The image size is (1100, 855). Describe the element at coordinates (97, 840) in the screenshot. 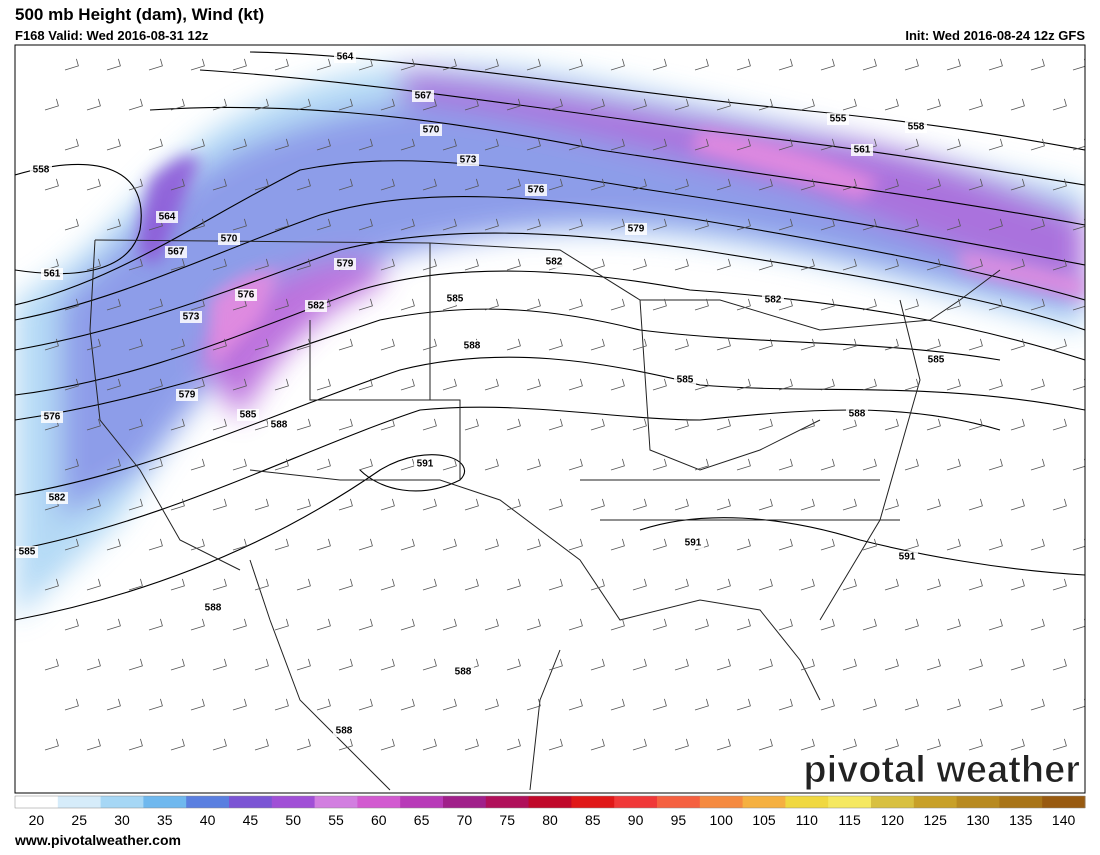

I see `footer-url: www.pivotalweather.com` at that location.